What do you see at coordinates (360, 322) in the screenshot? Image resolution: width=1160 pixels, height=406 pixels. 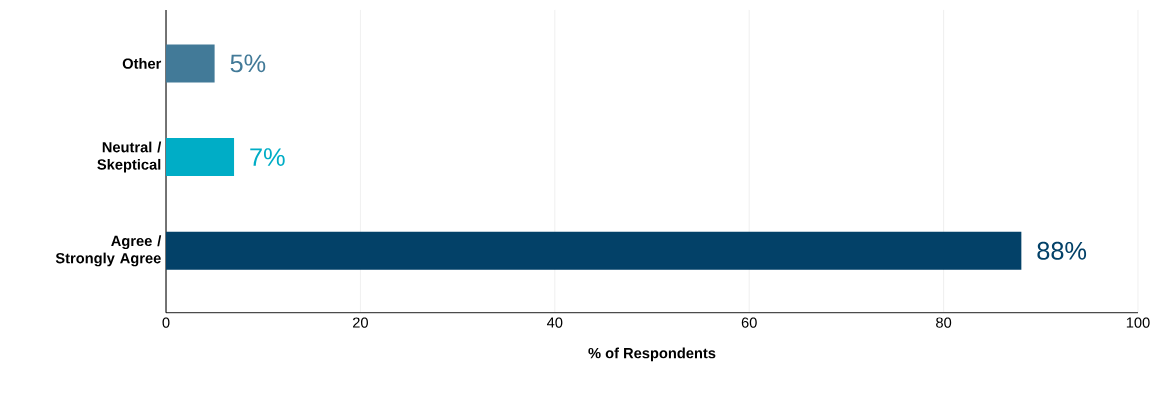 I see `x-tick-label: 20` at bounding box center [360, 322].